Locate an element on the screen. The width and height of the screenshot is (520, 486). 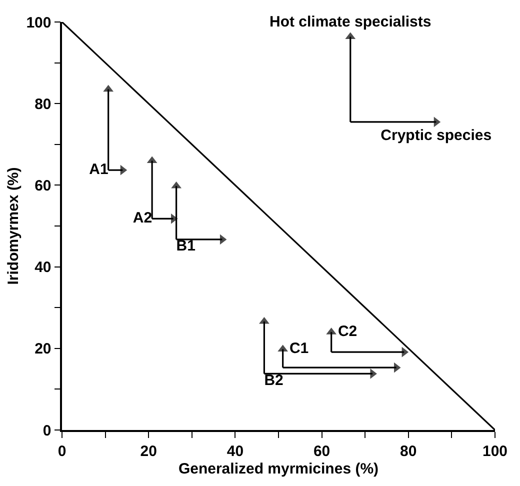
y-tick-label: 0 is located at coordinates (47, 431).